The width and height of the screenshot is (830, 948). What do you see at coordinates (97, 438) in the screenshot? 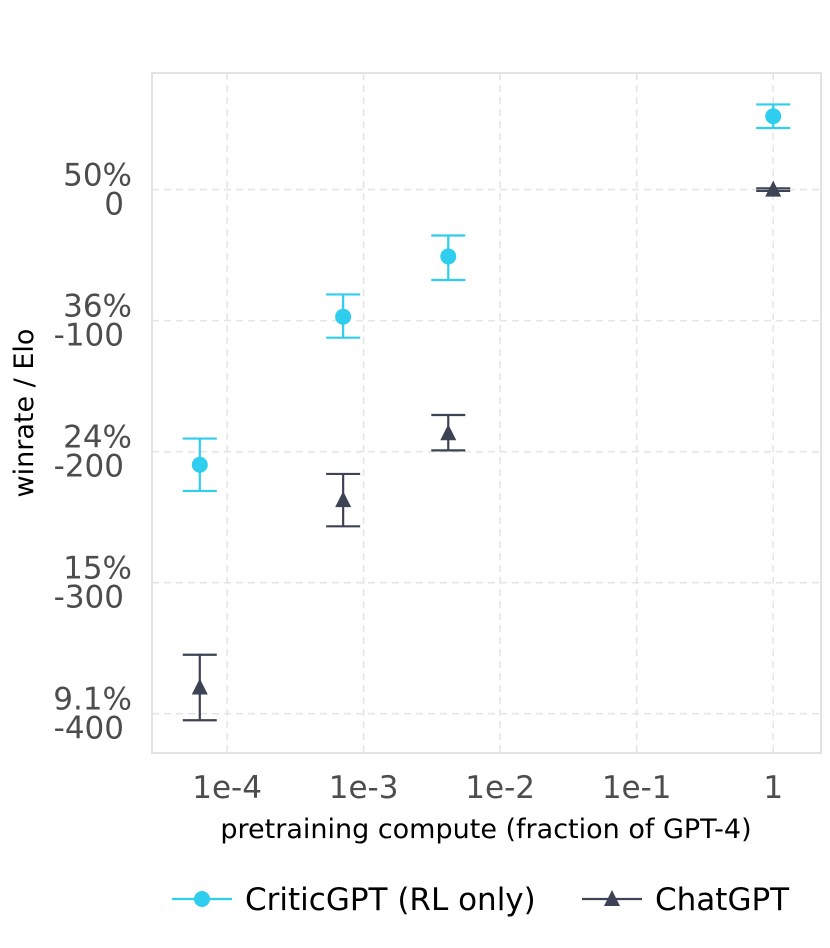
I see `y-tick-label-winrate: 24%` at bounding box center [97, 438].